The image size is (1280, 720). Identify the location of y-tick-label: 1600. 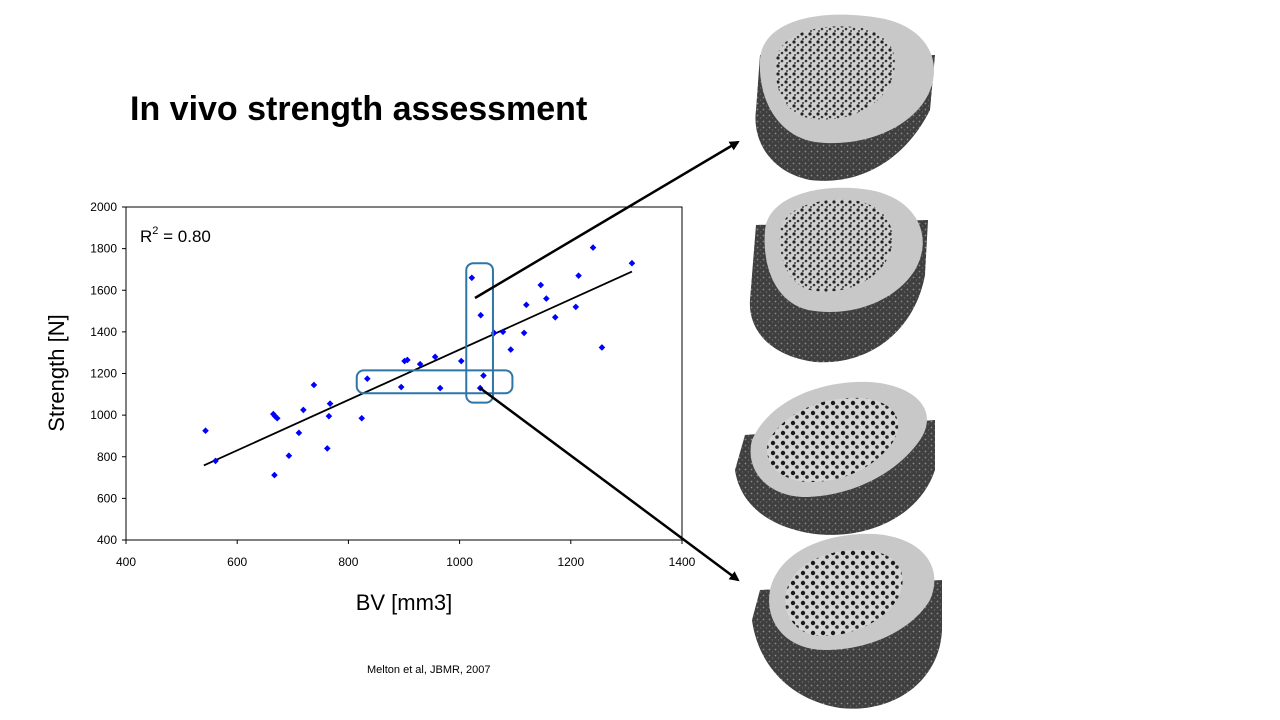
(103, 290).